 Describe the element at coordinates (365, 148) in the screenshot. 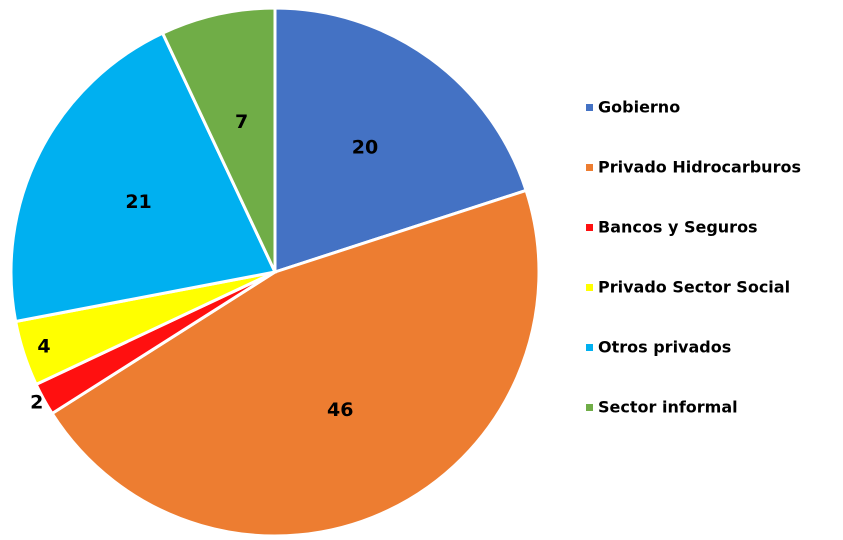

I see `data-label: 20` at that location.